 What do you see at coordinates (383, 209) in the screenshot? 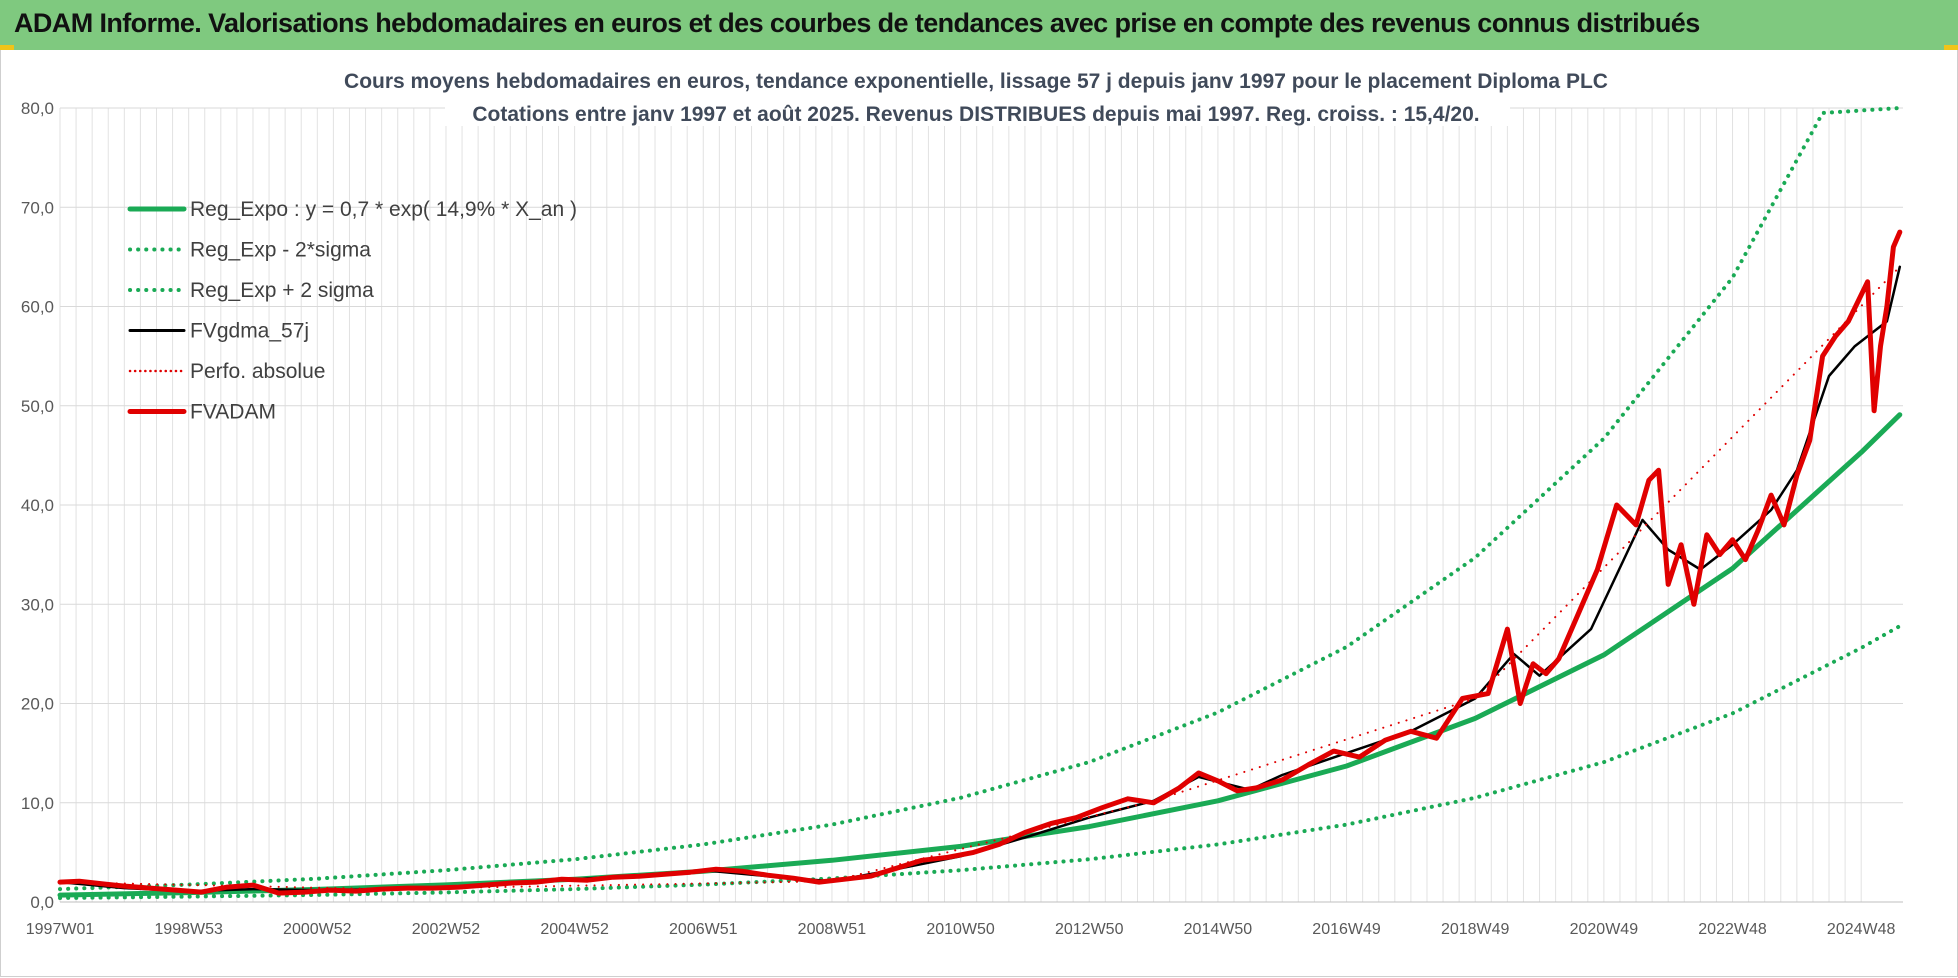
I see `legend-label: Reg_Expo : y = 0,7 * exp( 14,9% * X_an )` at bounding box center [383, 209].